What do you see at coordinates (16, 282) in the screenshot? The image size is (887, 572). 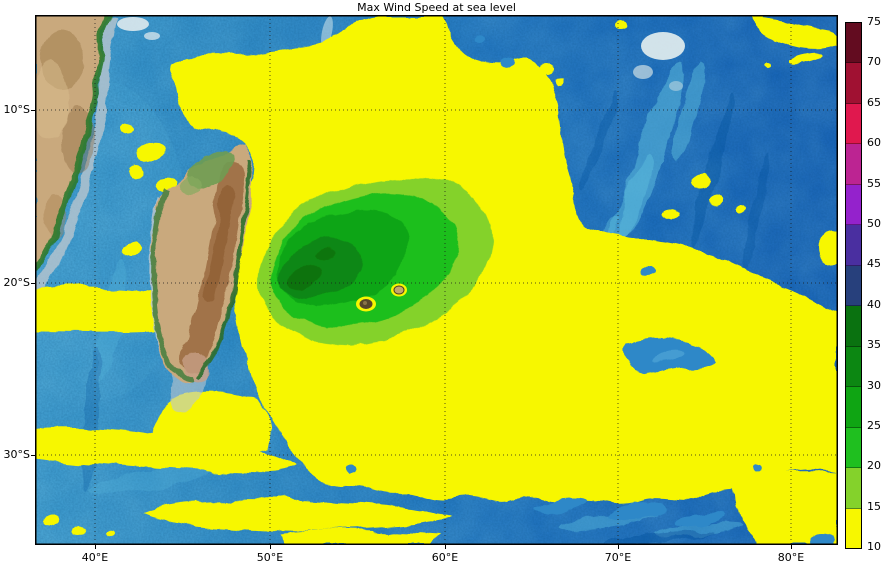 I see `y-tick-label-20S: 20°S` at bounding box center [16, 282].